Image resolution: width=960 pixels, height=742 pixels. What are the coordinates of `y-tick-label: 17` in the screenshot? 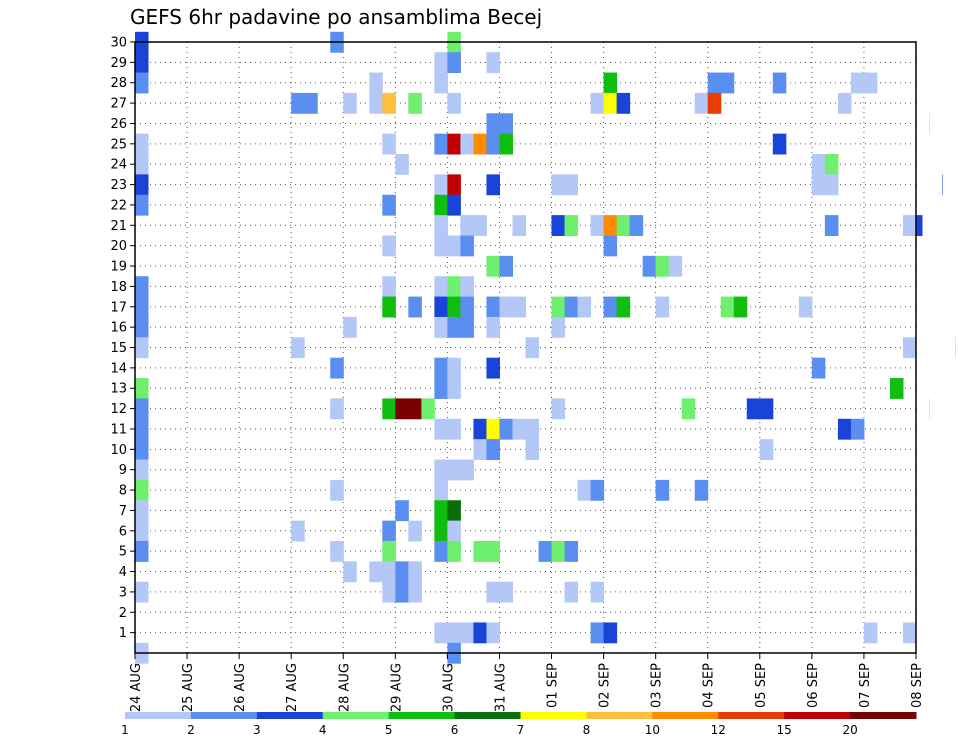 It's located at (118, 307).